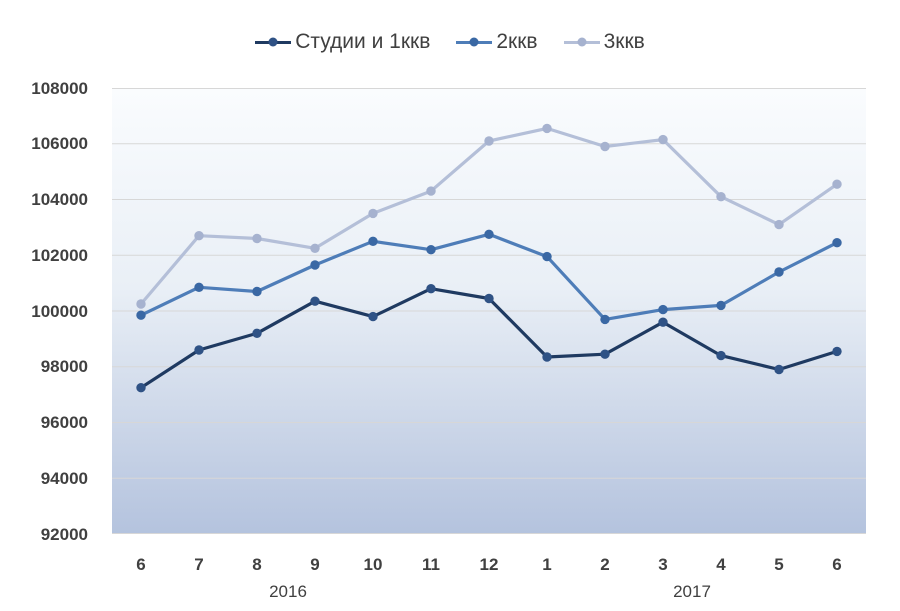  What do you see at coordinates (64, 422) in the screenshot?
I see `y-tick-label: 96000` at bounding box center [64, 422].